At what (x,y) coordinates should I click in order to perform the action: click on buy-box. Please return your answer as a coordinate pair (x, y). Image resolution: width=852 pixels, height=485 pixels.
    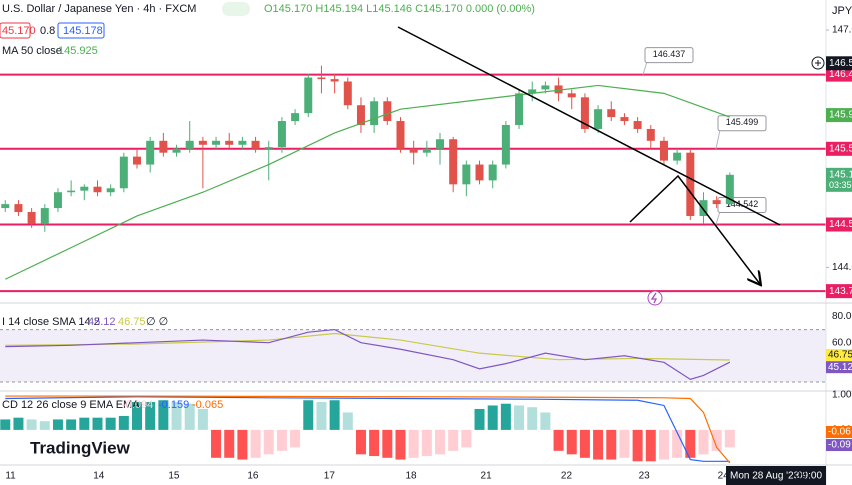
    Looking at the image, I should click on (81, 30).